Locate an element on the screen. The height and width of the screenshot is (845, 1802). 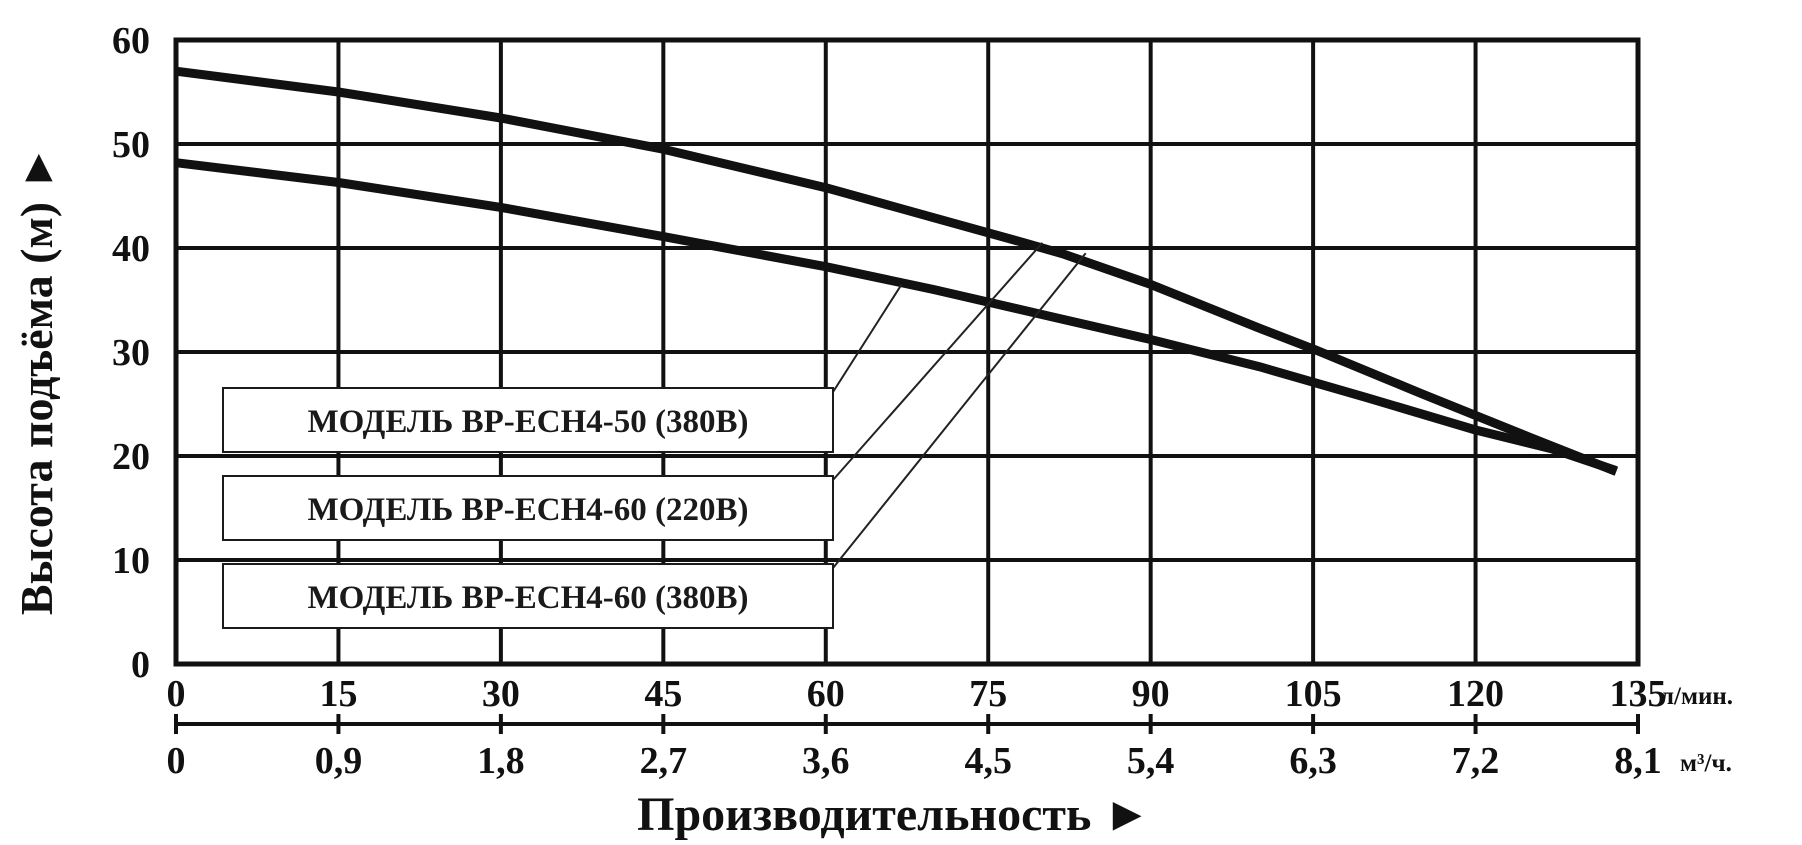
x-unit-secondary: м³/ч. is located at coordinates (1706, 763).